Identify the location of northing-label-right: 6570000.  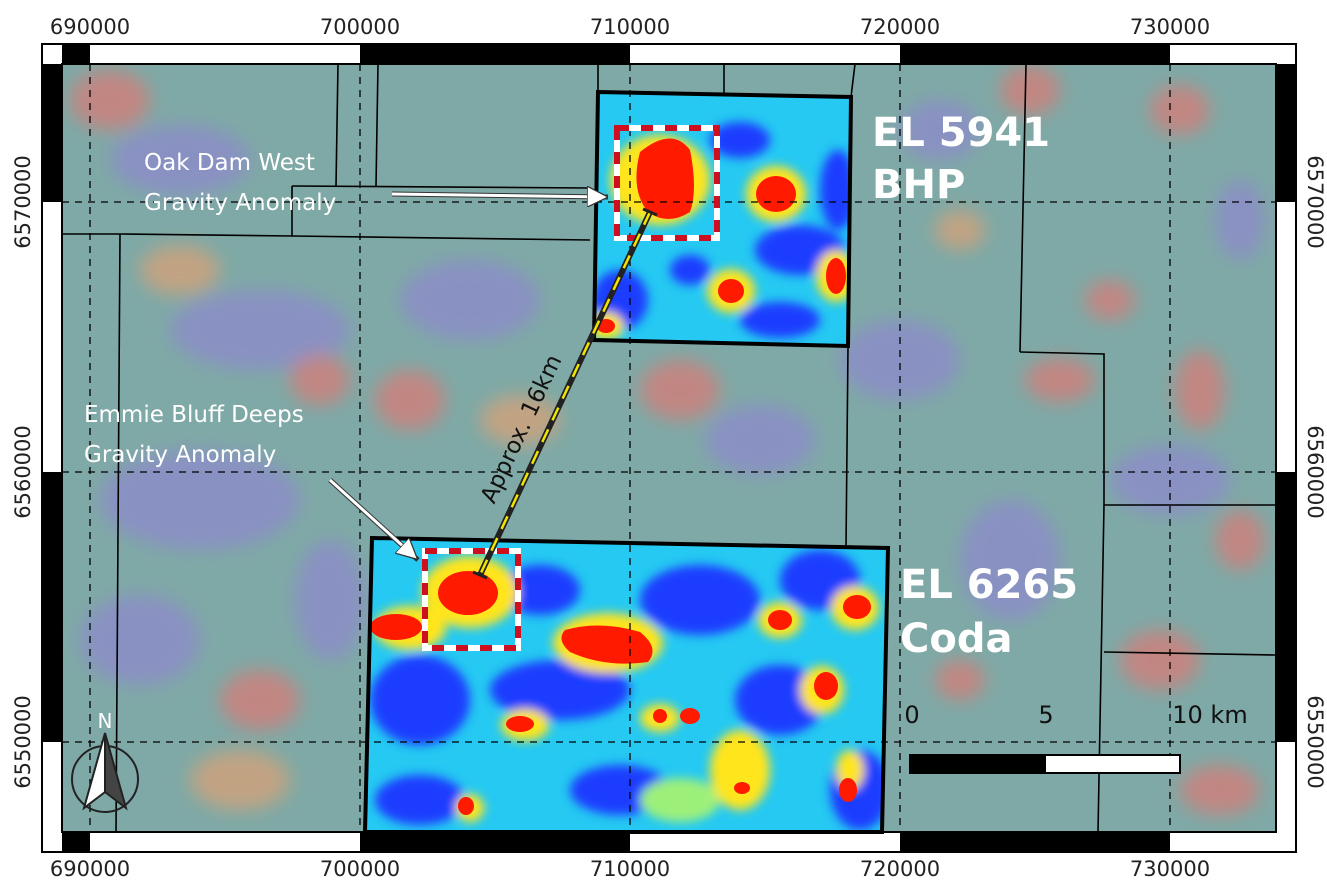
(1315, 202).